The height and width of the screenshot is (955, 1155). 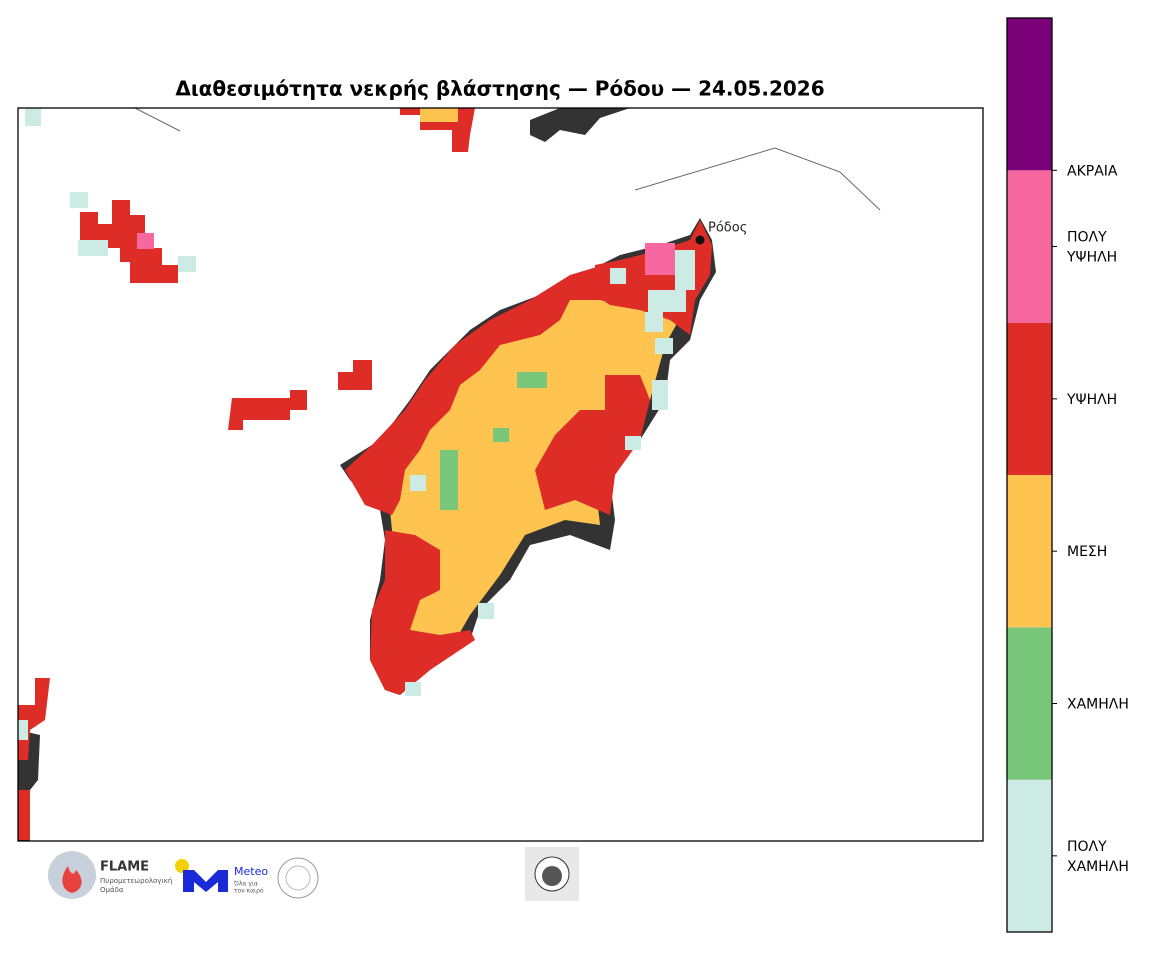 What do you see at coordinates (1067, 475) in the screenshot?
I see `colorbar: ΠΟΛΥ ΧΑΜΗΛΗ ΧΑΜΗΛΗ ΜΕΣΗ ΥΨΗΛΗ ΠΟΛΥ ΥΨΗΛΗ ΑΚΡΑΙΑ` at bounding box center [1067, 475].